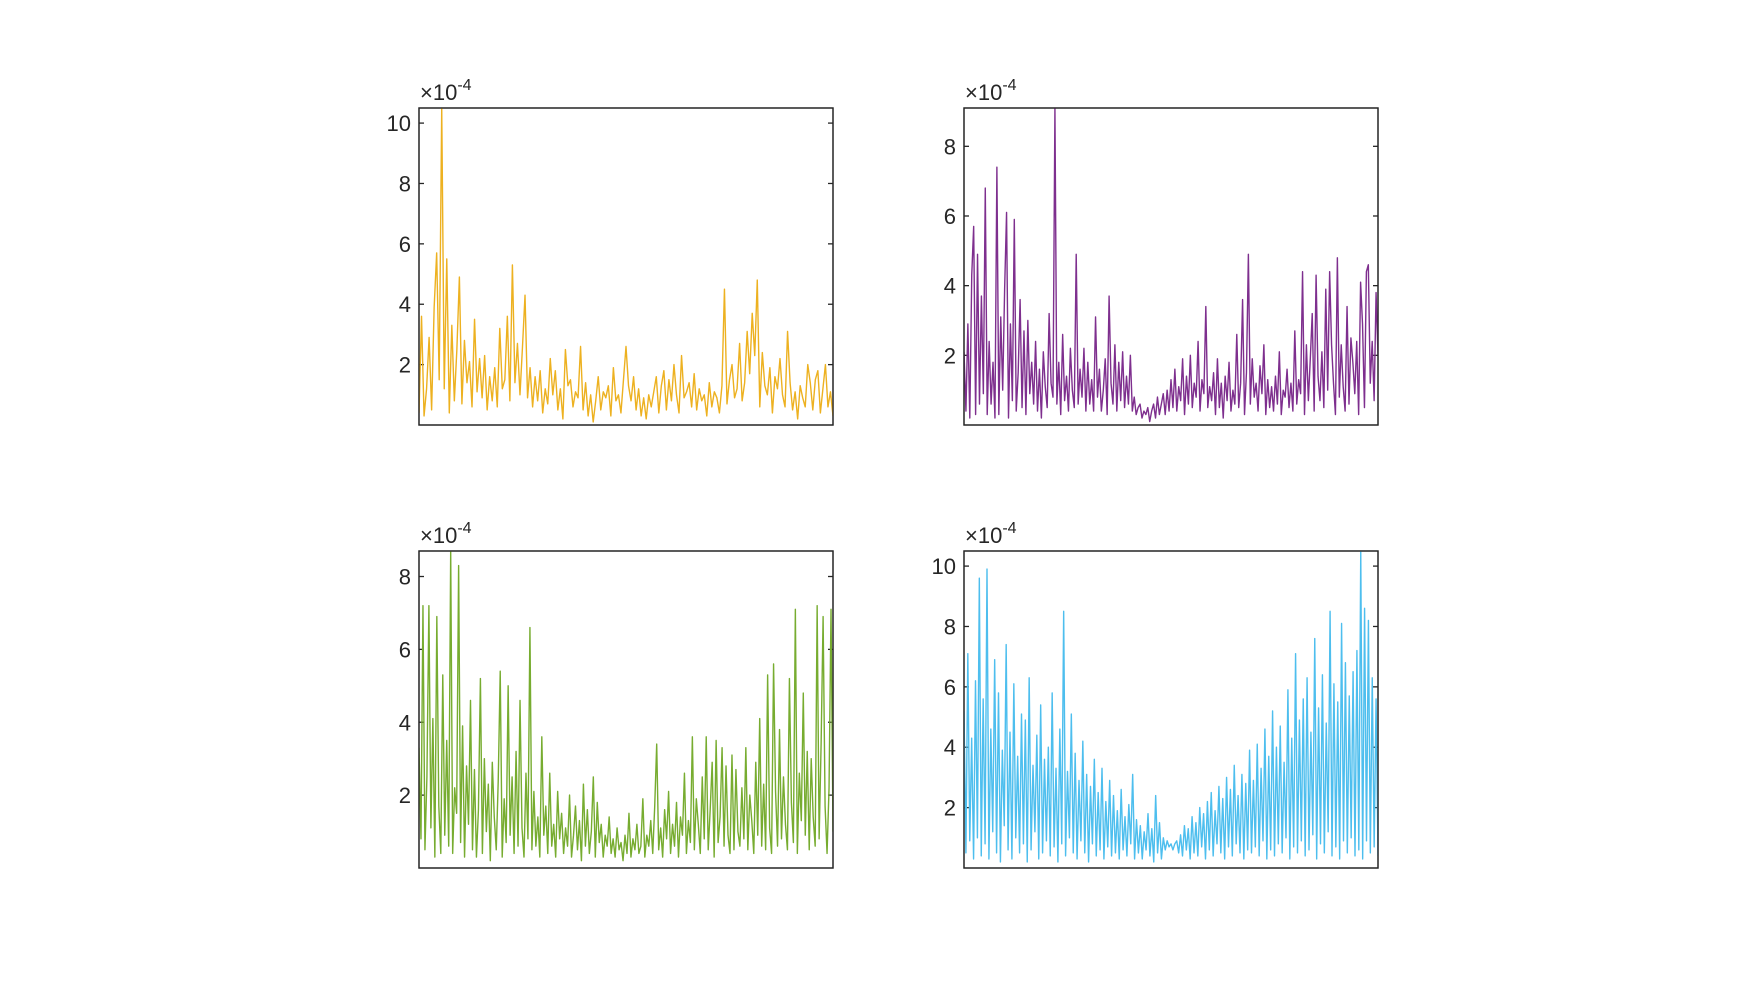  I want to click on subplot-bottom-right: 2 4 6 8 10 ×10⁻⁴, so click(1155, 694).